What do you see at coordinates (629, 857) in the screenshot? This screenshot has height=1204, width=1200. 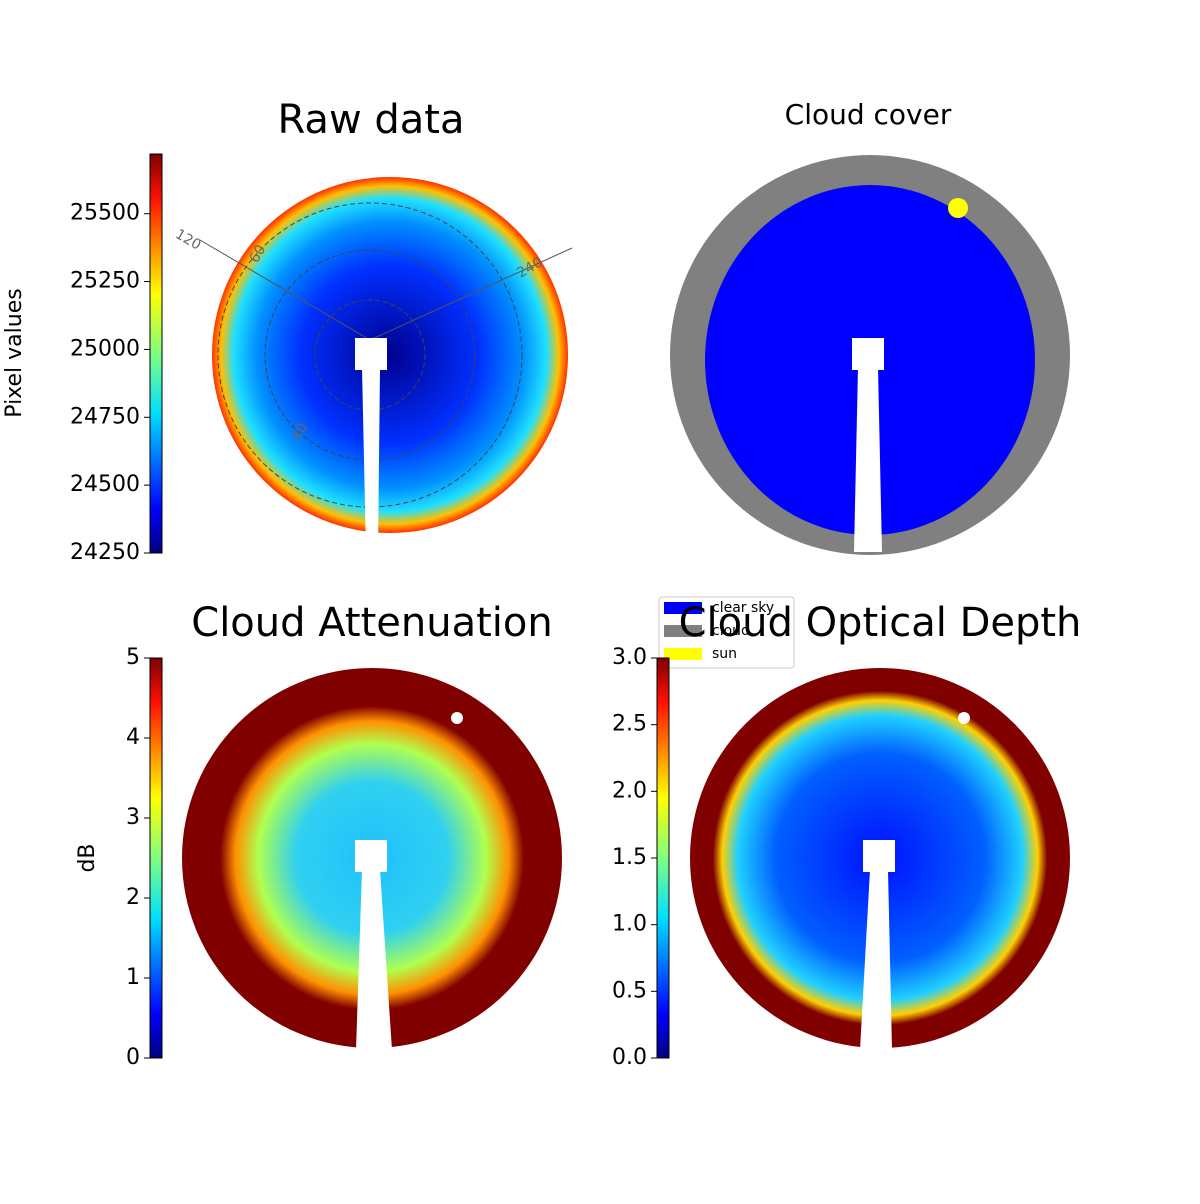 I see `colorbar-tick-label: 1.5` at bounding box center [629, 857].